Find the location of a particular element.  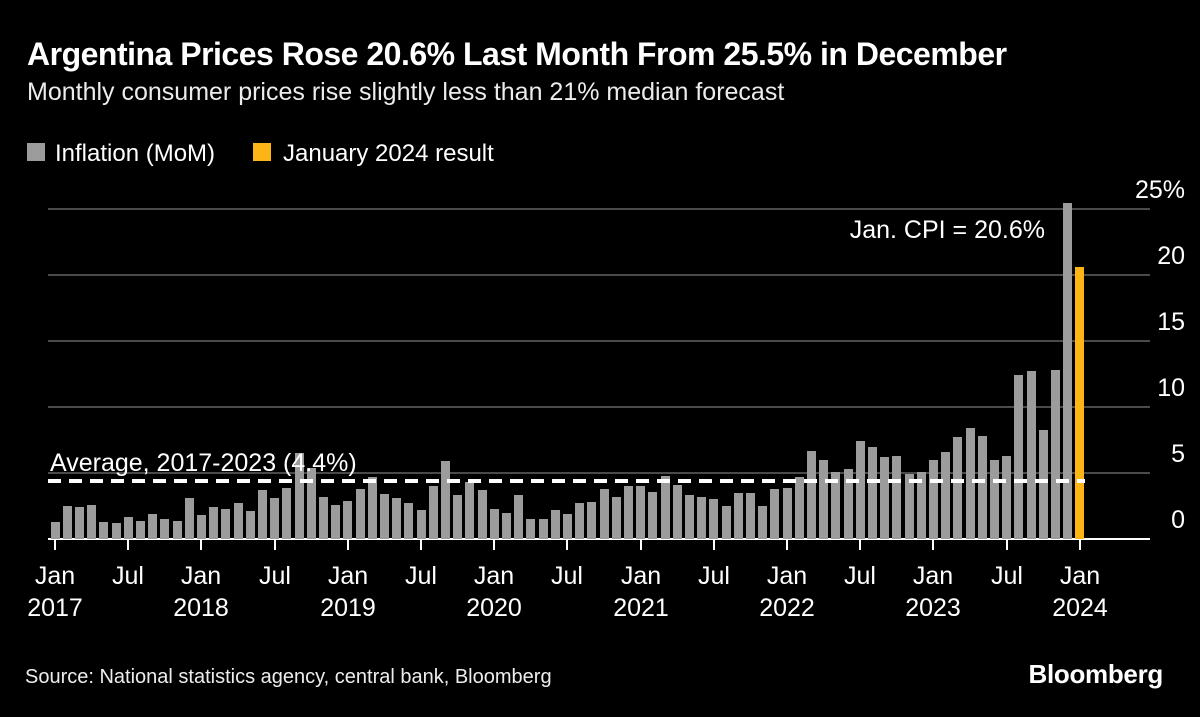

x-tick-jan-2017 is located at coordinates (55, 545).